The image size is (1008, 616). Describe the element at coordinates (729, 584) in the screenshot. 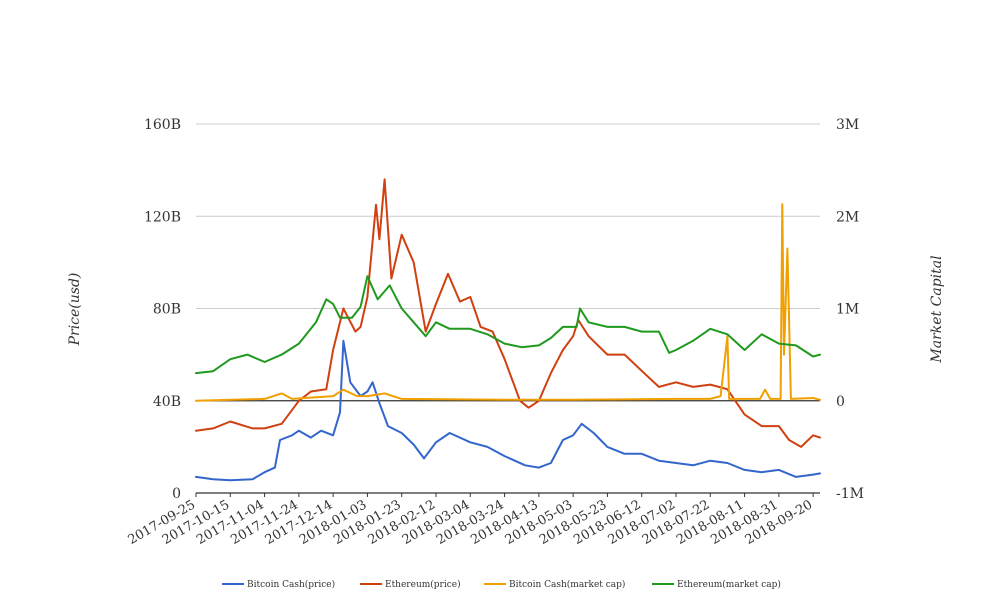

I see `legend-label: Ethereum(market cap)` at that location.